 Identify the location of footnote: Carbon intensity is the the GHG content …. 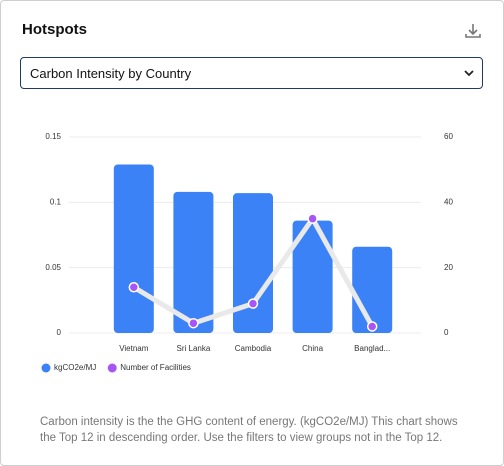
(249, 430).